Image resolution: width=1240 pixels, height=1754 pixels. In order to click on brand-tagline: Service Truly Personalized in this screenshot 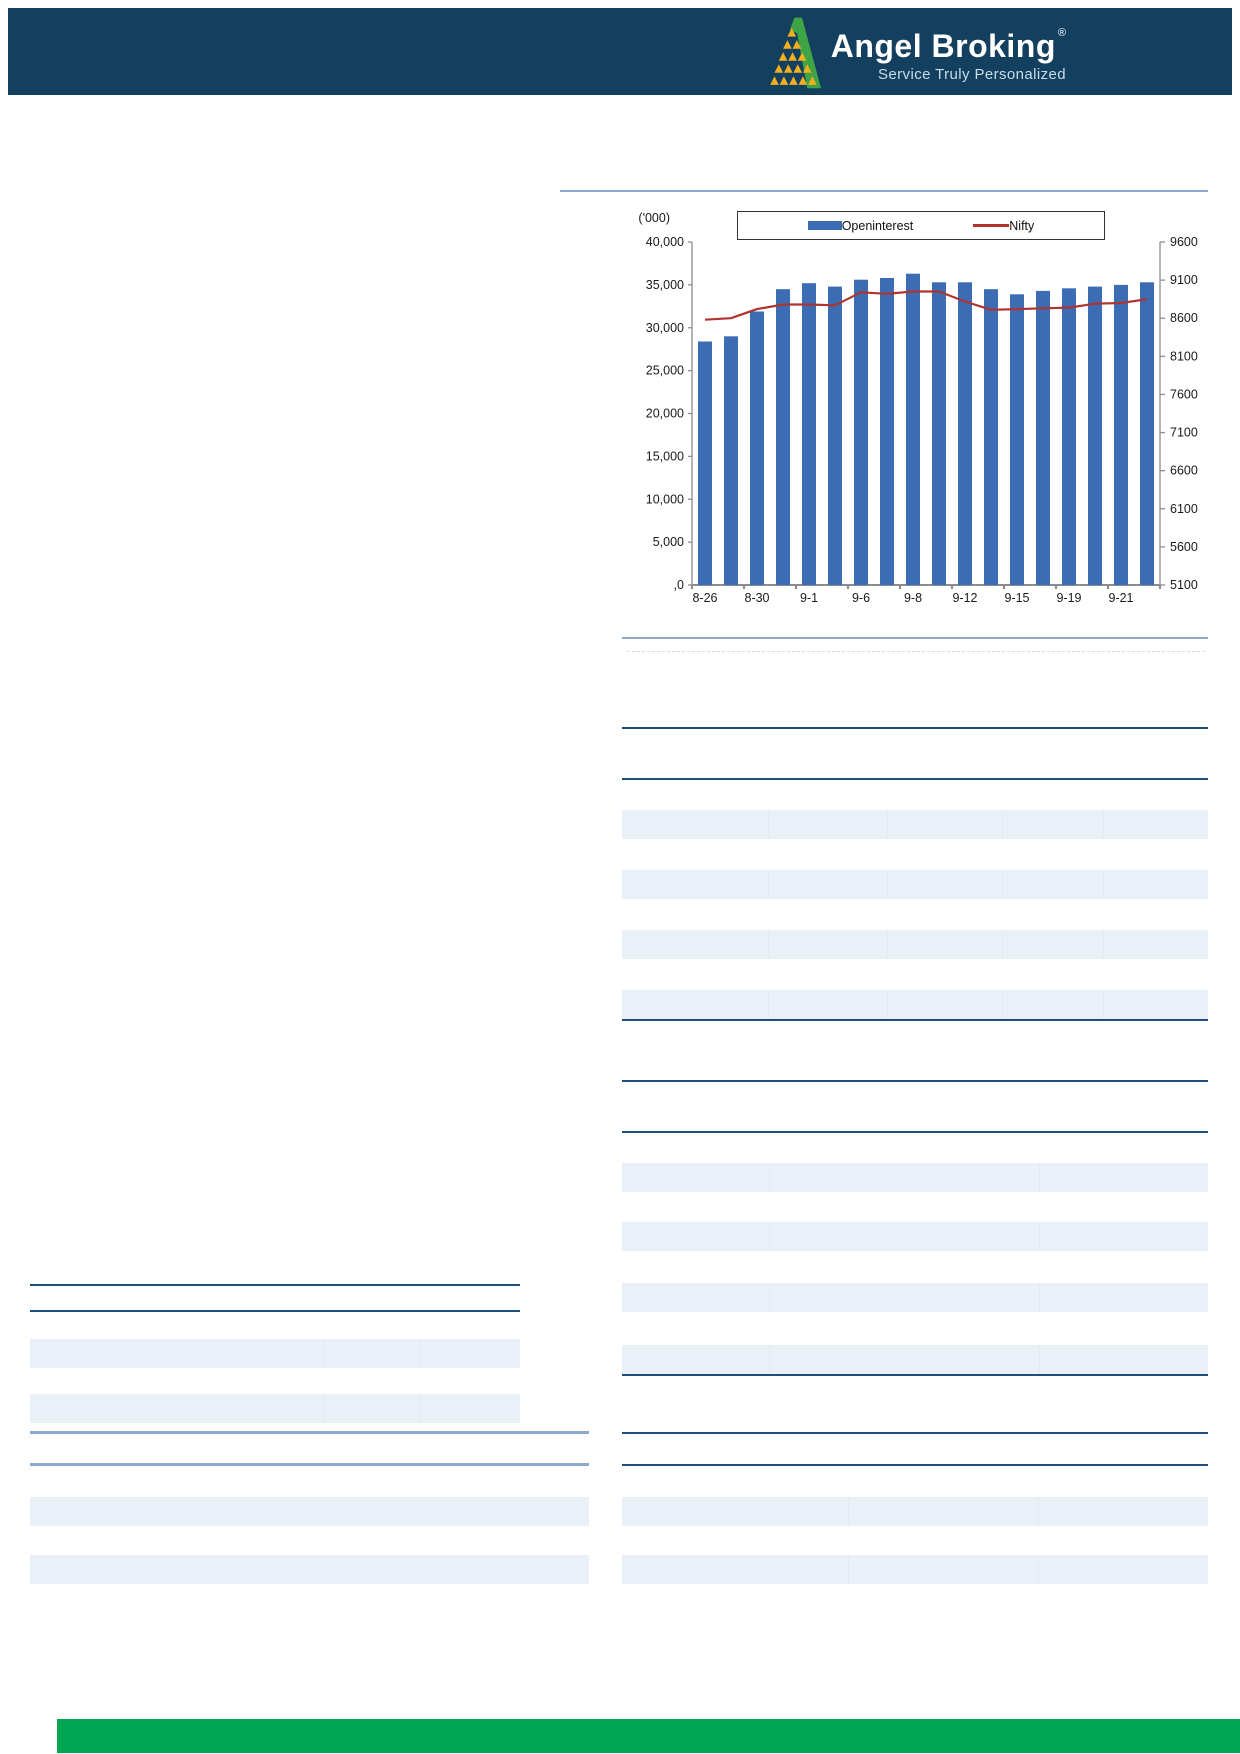, I will do `click(972, 75)`.